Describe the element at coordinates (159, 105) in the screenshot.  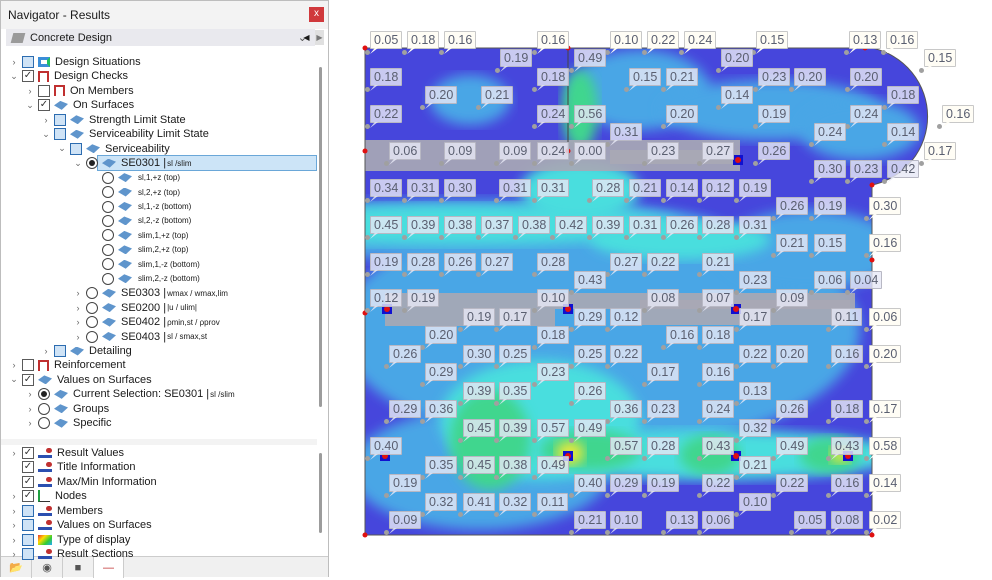
I see `tree-item: ⌄ ✓ On Surfaces` at that location.